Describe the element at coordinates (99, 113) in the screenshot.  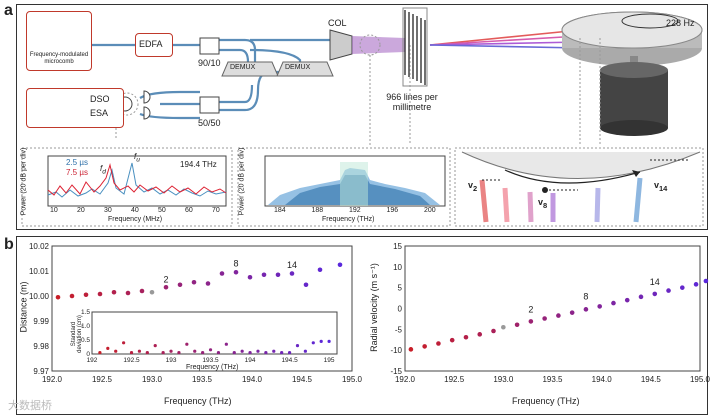
I see `esa-label: ESA` at that location.